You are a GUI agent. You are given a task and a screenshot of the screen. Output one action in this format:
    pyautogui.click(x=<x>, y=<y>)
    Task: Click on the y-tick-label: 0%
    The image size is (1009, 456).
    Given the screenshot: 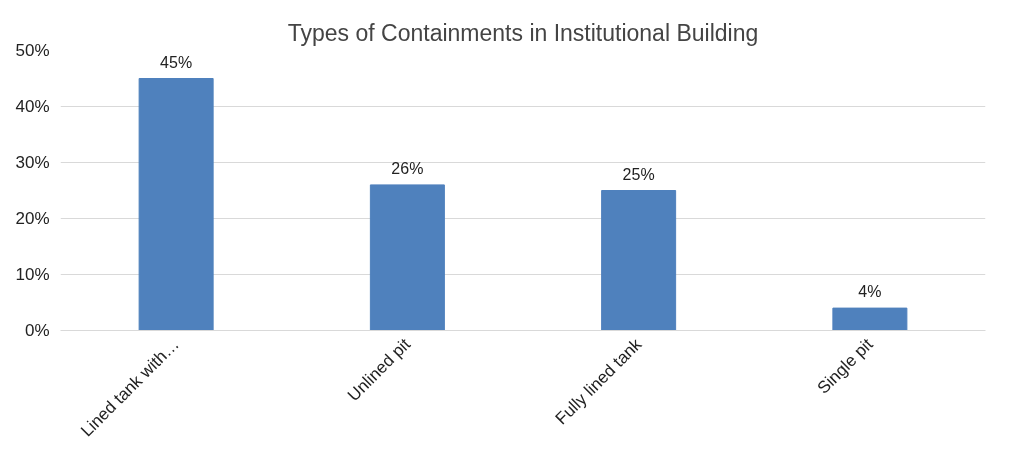 What is the action you would take?
    pyautogui.click(x=37, y=330)
    